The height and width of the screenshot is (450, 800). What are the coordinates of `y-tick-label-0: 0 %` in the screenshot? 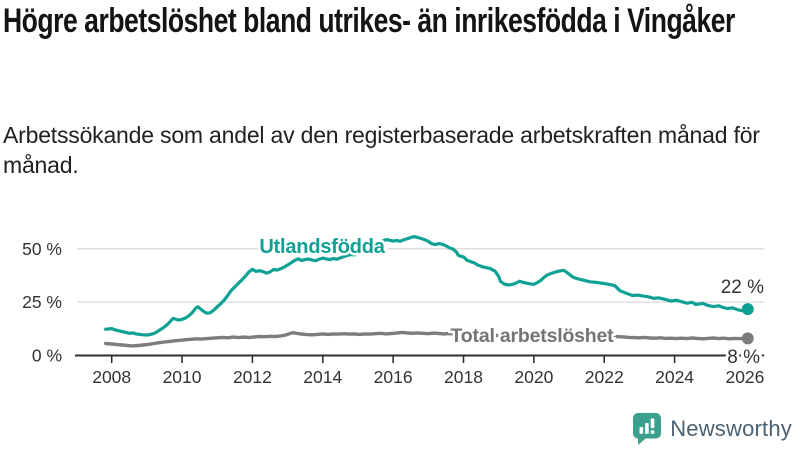 It's located at (47, 356).